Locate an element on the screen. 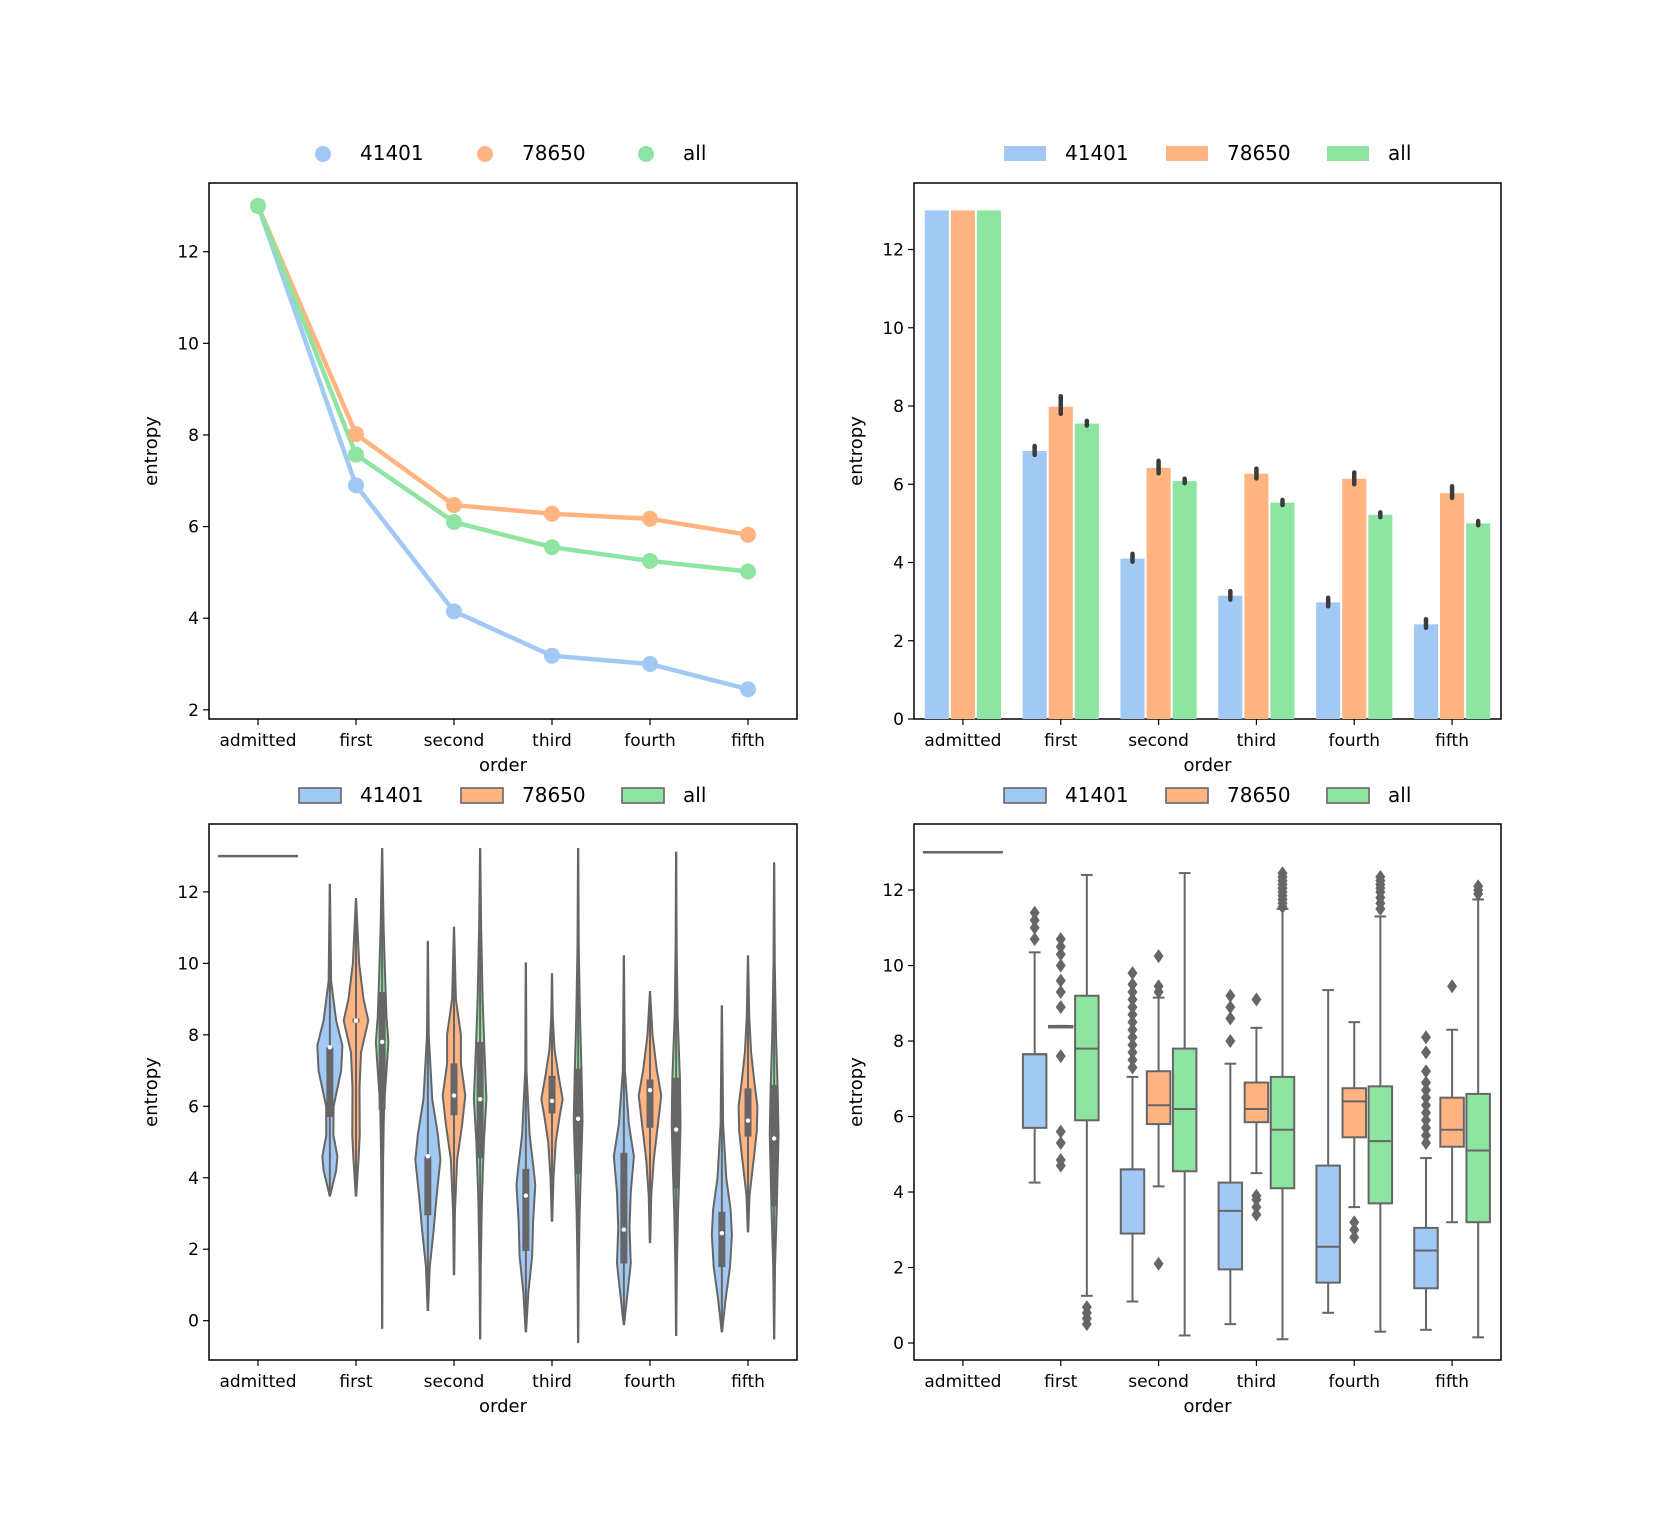  point-78650-fifth is located at coordinates (748, 534).